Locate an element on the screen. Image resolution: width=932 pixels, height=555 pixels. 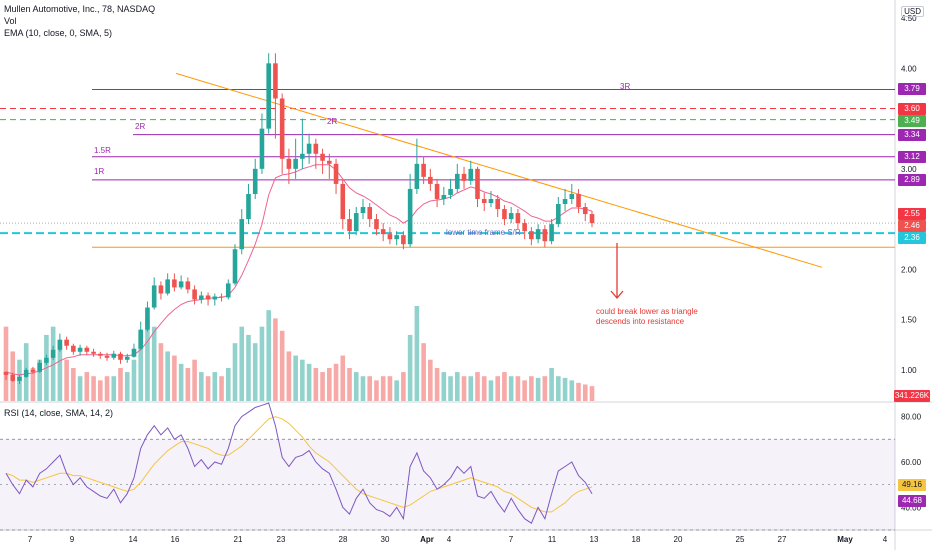
date-tick-label: 23 is located at coordinates (281, 539).